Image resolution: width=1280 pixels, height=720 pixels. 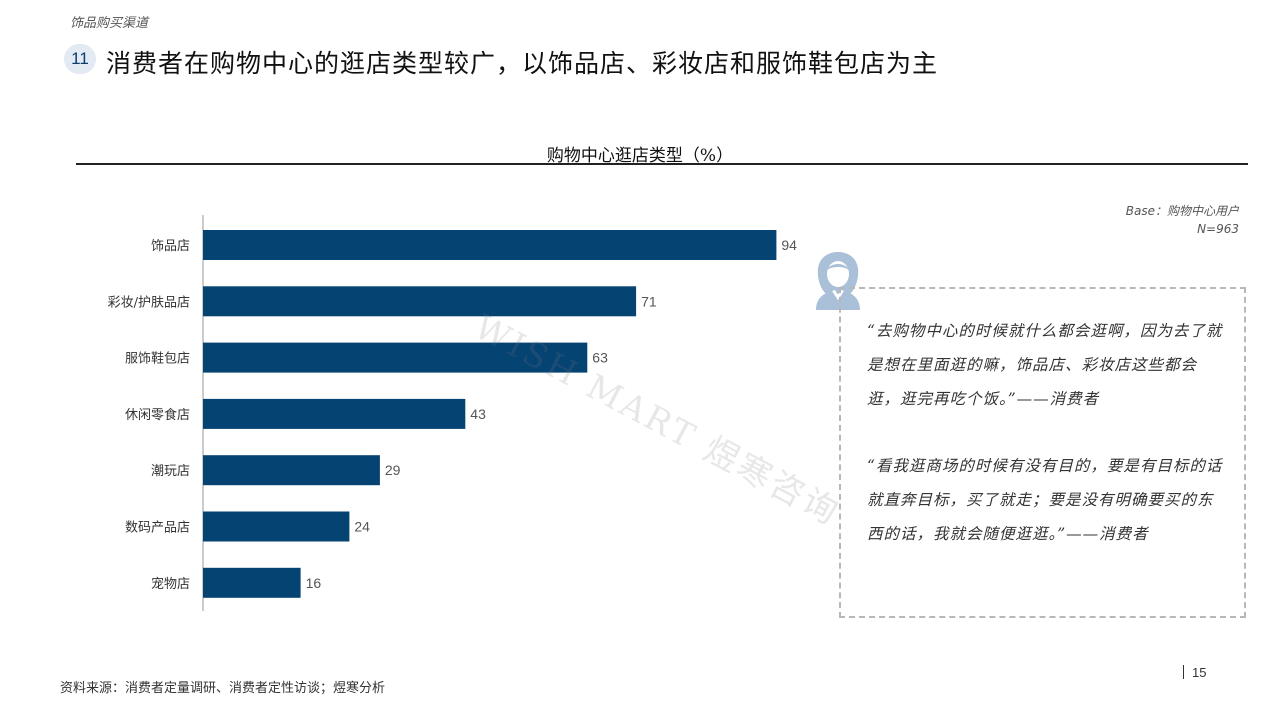 What do you see at coordinates (478, 414) in the screenshot?
I see `value-label-3: 43` at bounding box center [478, 414].